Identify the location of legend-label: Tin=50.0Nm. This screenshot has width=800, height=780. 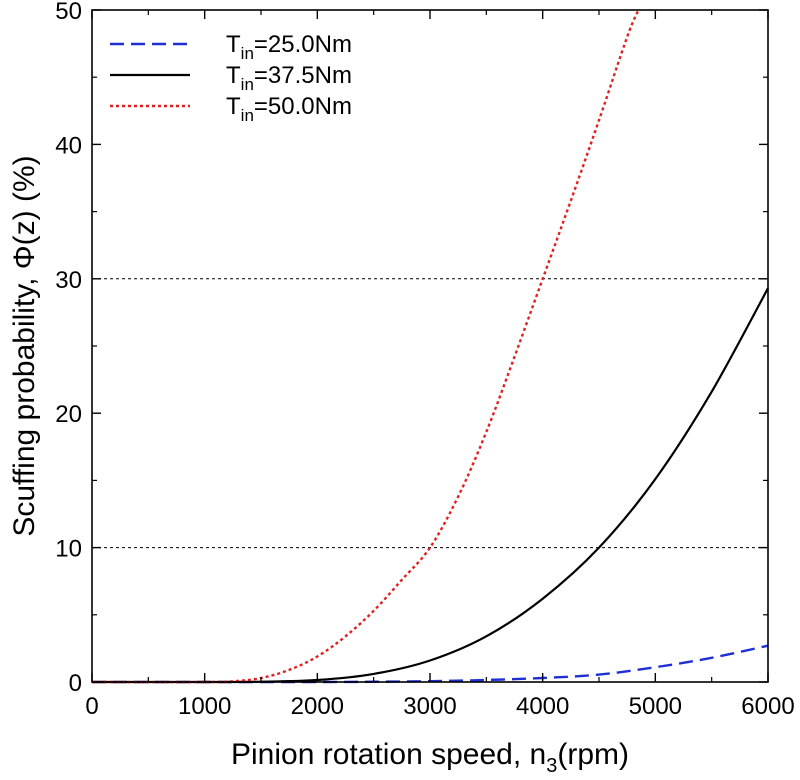
(289, 109).